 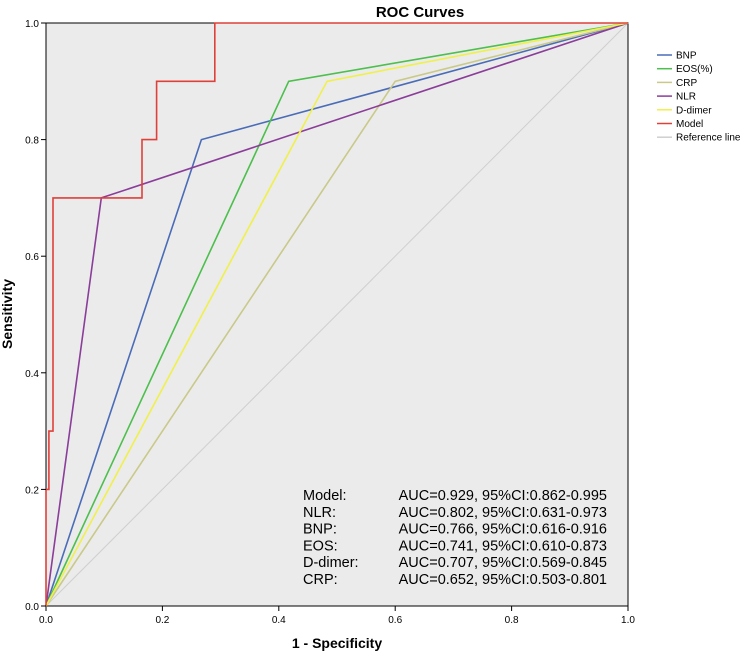 I want to click on auc-annotation-value: AUC=0.741, 95%CI:0.610-0.873, so click(x=503, y=546).